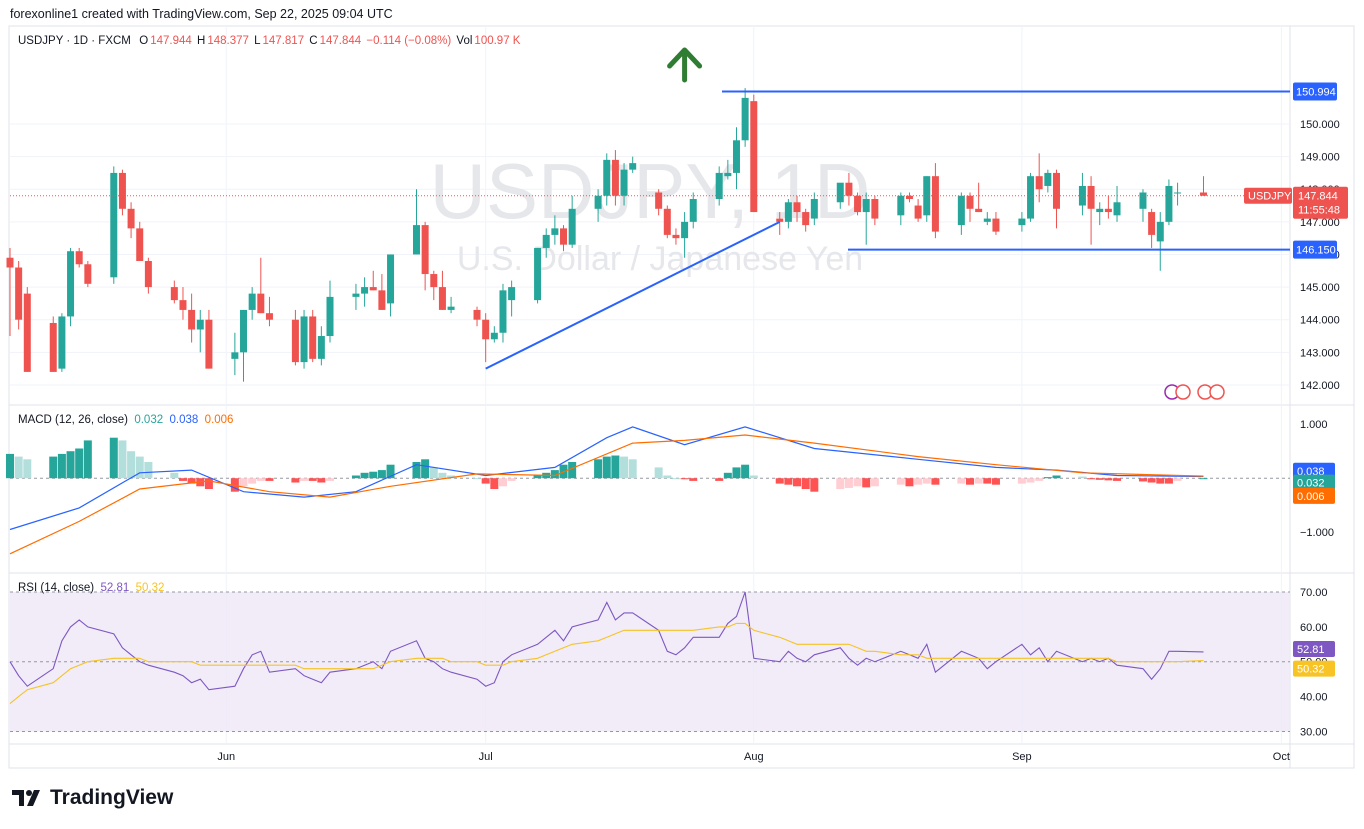  Describe the element at coordinates (497, 41) in the screenshot. I see `legend-vol-value: 100.97 K` at that location.